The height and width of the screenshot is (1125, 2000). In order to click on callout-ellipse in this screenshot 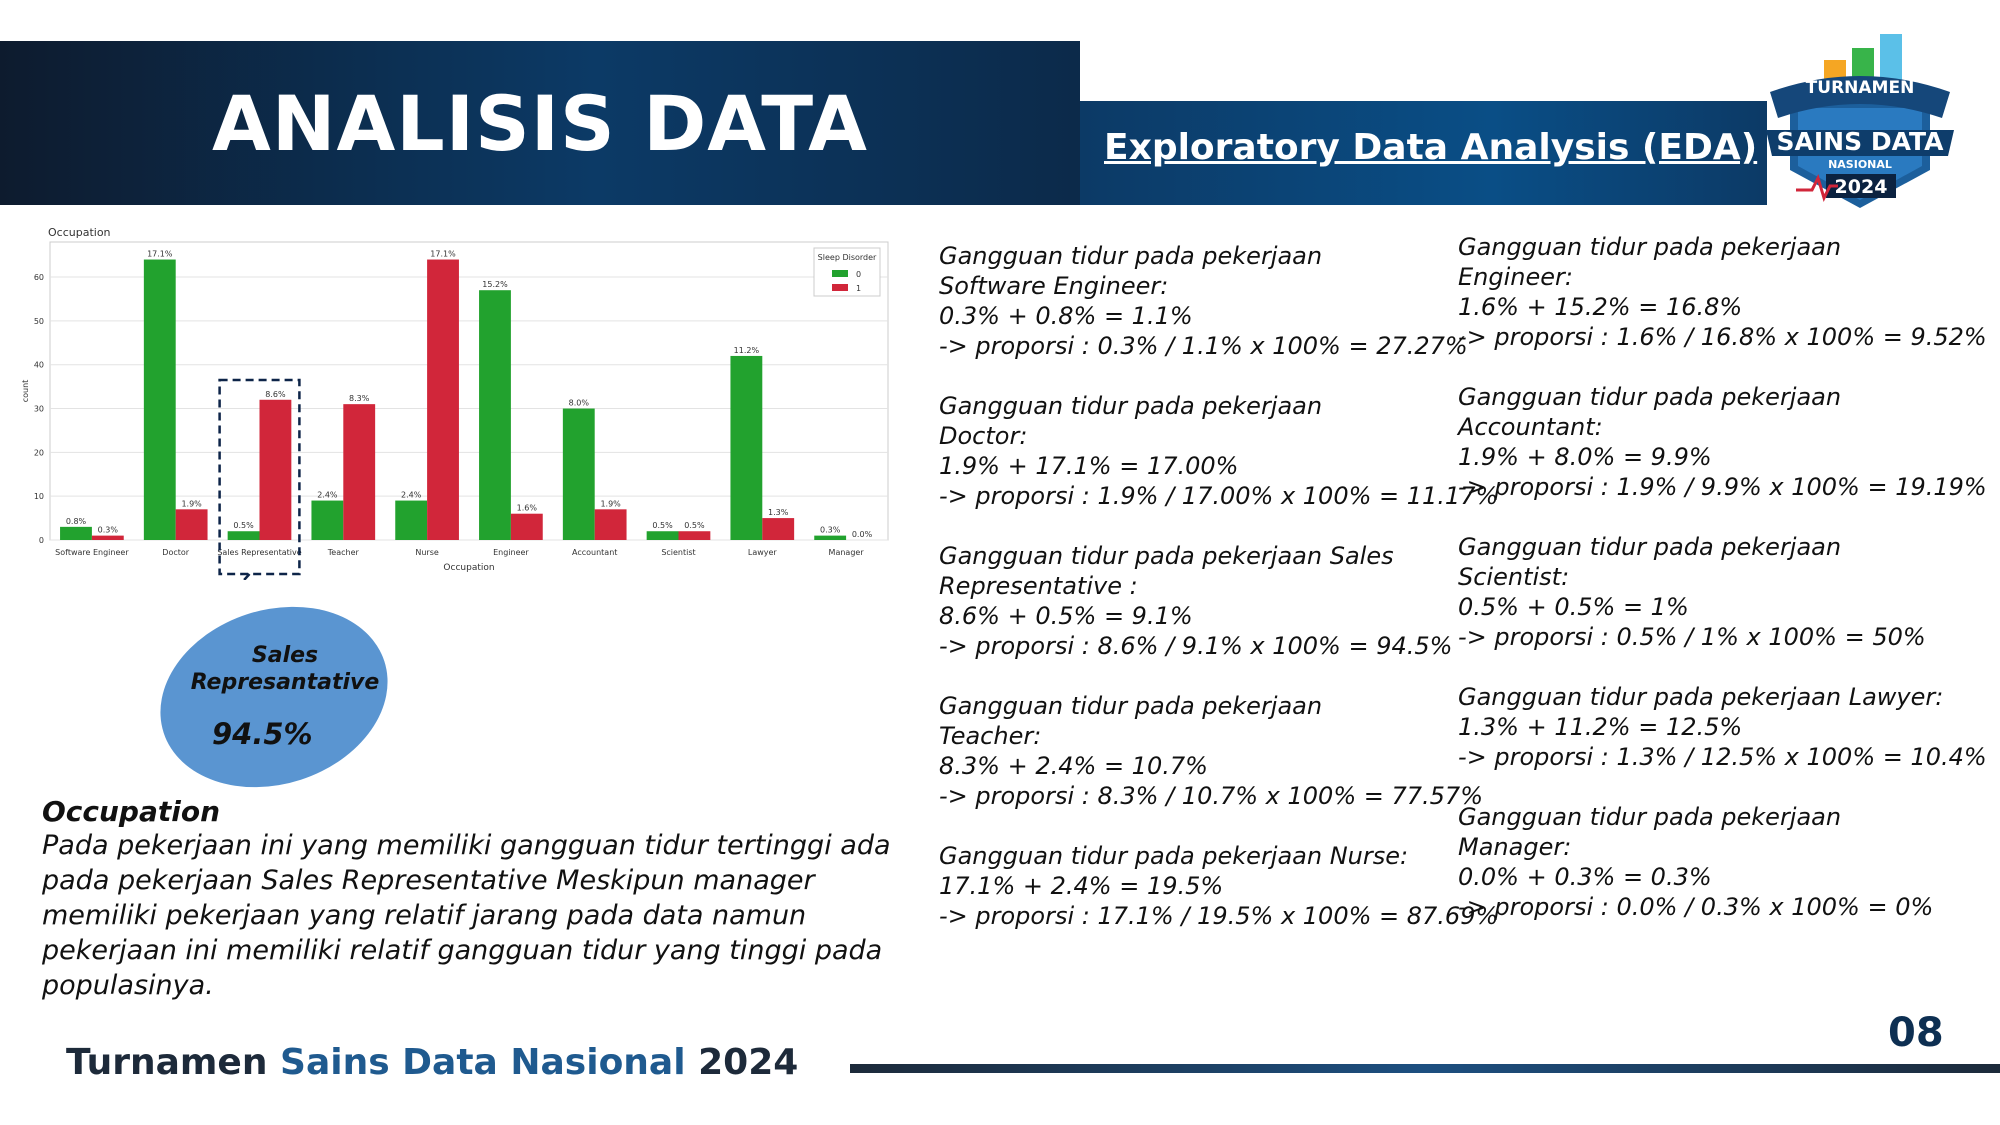, I will do `click(274, 697)`.